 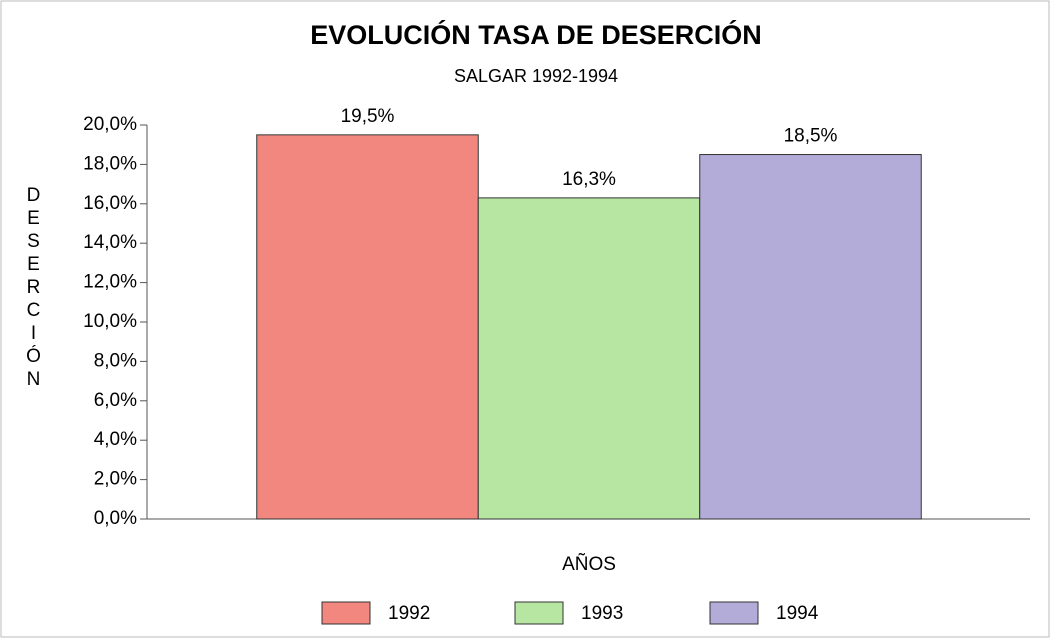 What do you see at coordinates (589, 179) in the screenshot?
I see `value-label: 16,3%` at bounding box center [589, 179].